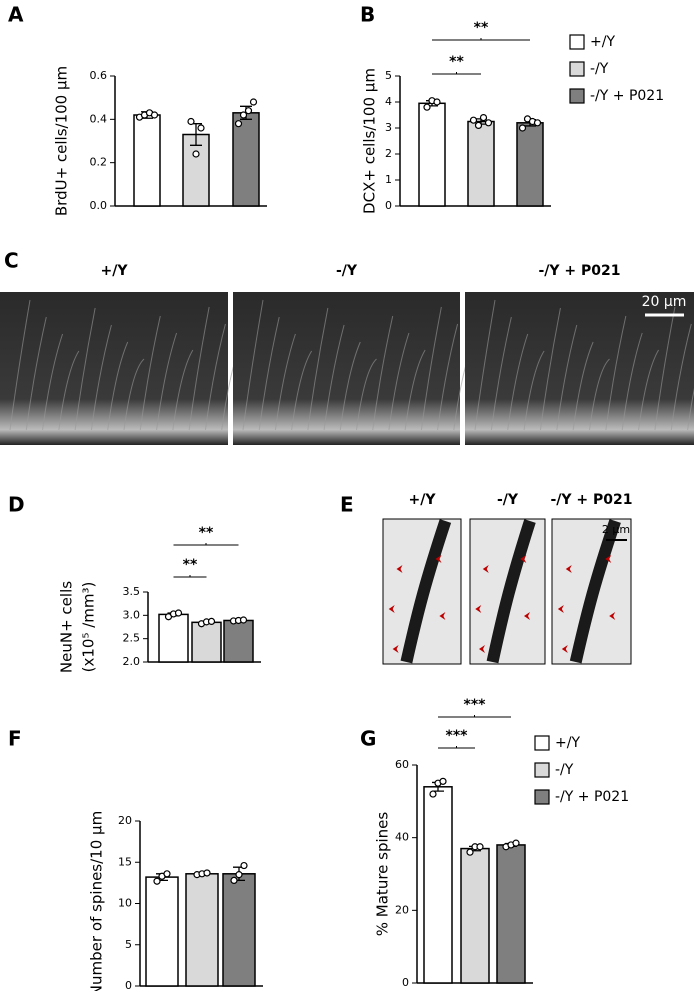 This screenshot has height=991, width=694. Describe the element at coordinates (99, 75) in the screenshot. I see `y-tick-label: 0.6` at that location.